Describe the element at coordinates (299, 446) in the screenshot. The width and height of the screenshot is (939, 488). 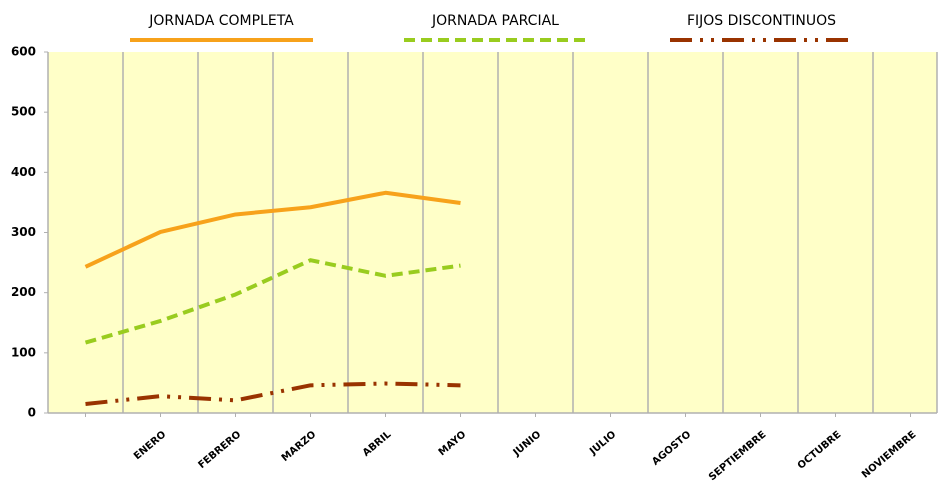
I see `x-tick-label: MARZO` at that location.